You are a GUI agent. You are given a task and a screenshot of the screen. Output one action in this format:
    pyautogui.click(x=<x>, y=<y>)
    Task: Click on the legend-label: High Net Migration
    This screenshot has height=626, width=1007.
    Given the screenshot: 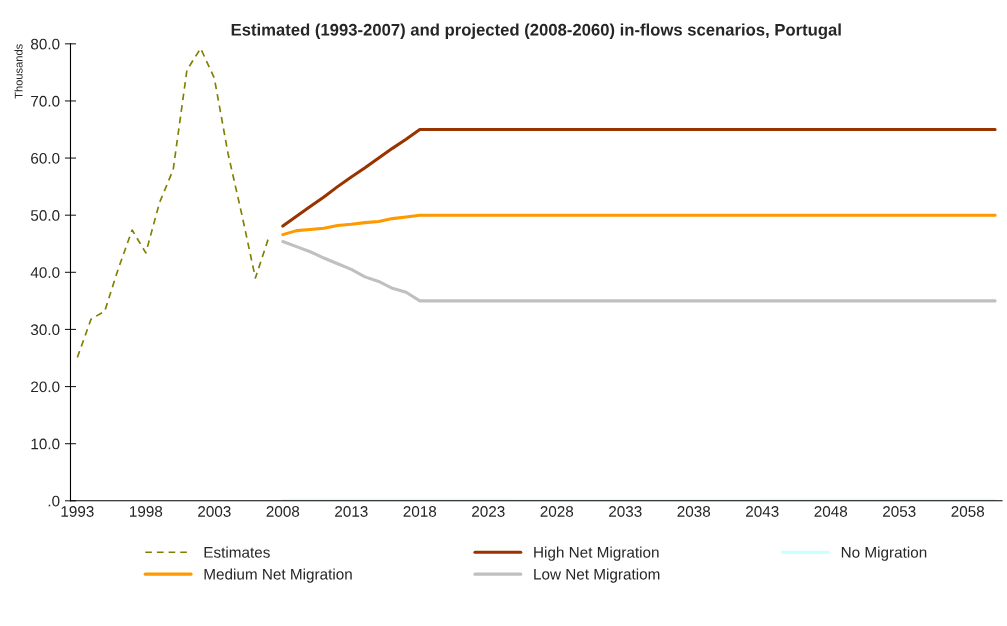 What is the action you would take?
    pyautogui.click(x=596, y=553)
    